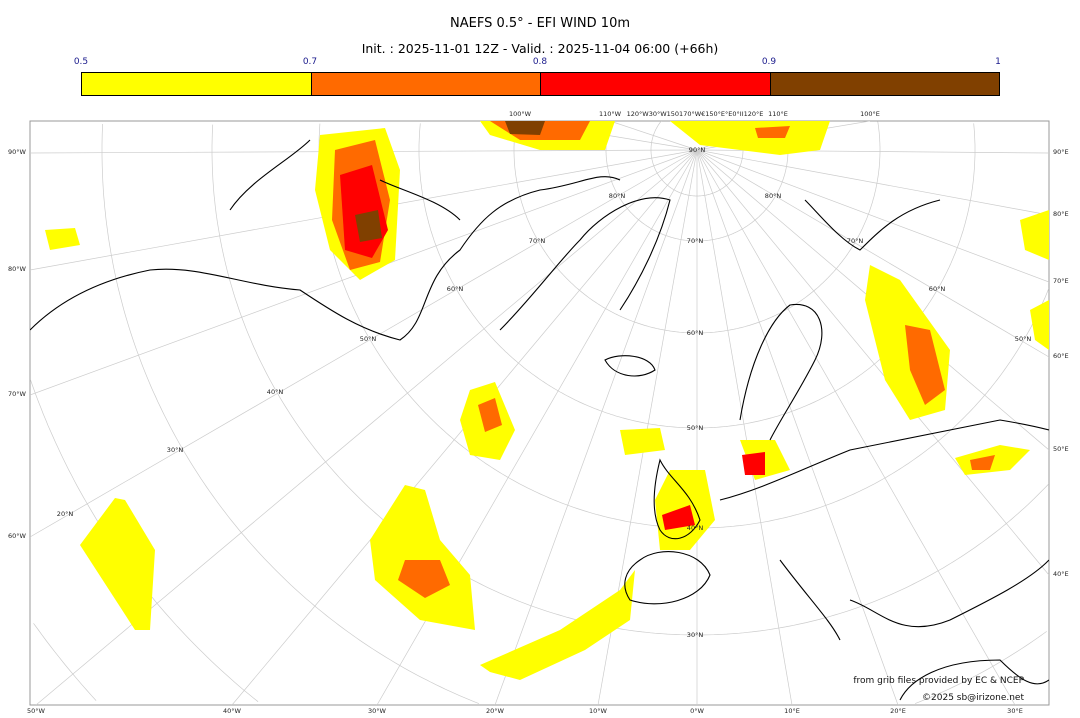  I want to click on map-title: NAEFS 0.5° - EFI WIND 10m, so click(539, 23).